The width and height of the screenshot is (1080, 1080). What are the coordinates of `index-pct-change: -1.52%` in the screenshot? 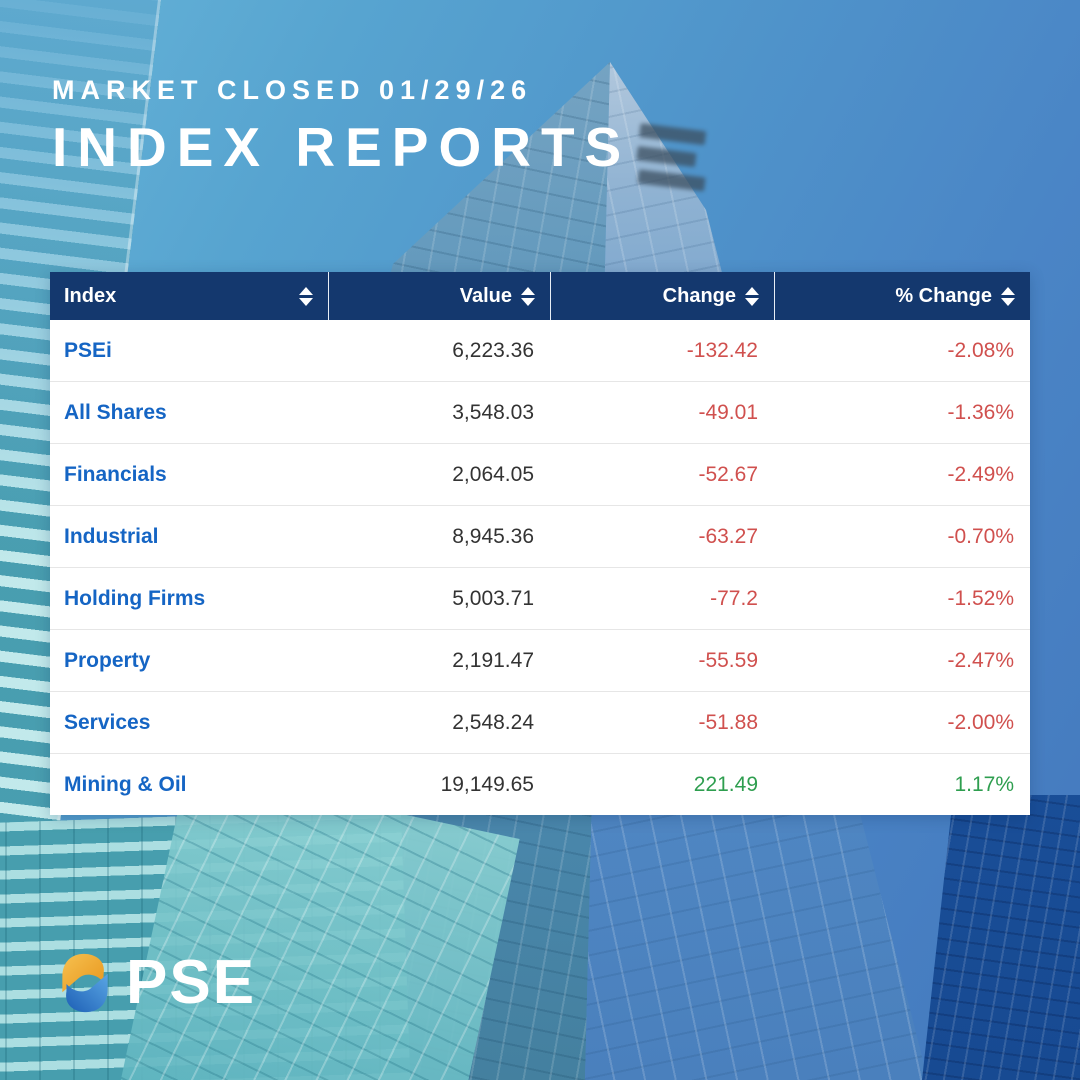 It's located at (980, 598).